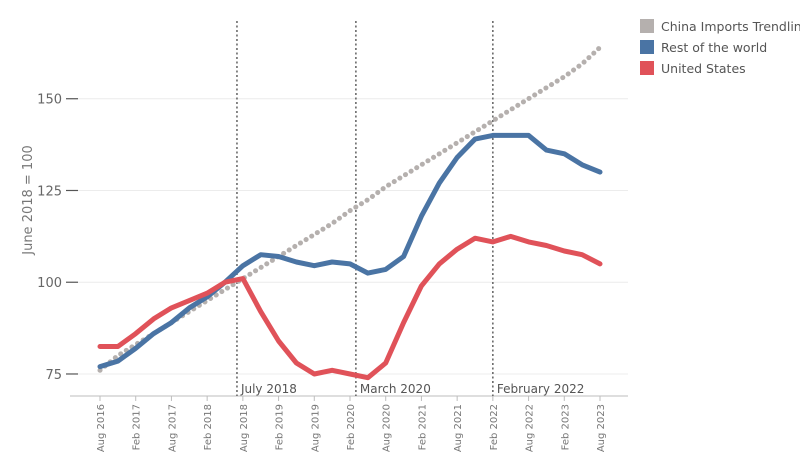 The image size is (800, 471). Describe the element at coordinates (315, 428) in the screenshot. I see `x-tick-label: Aug 2019` at that location.